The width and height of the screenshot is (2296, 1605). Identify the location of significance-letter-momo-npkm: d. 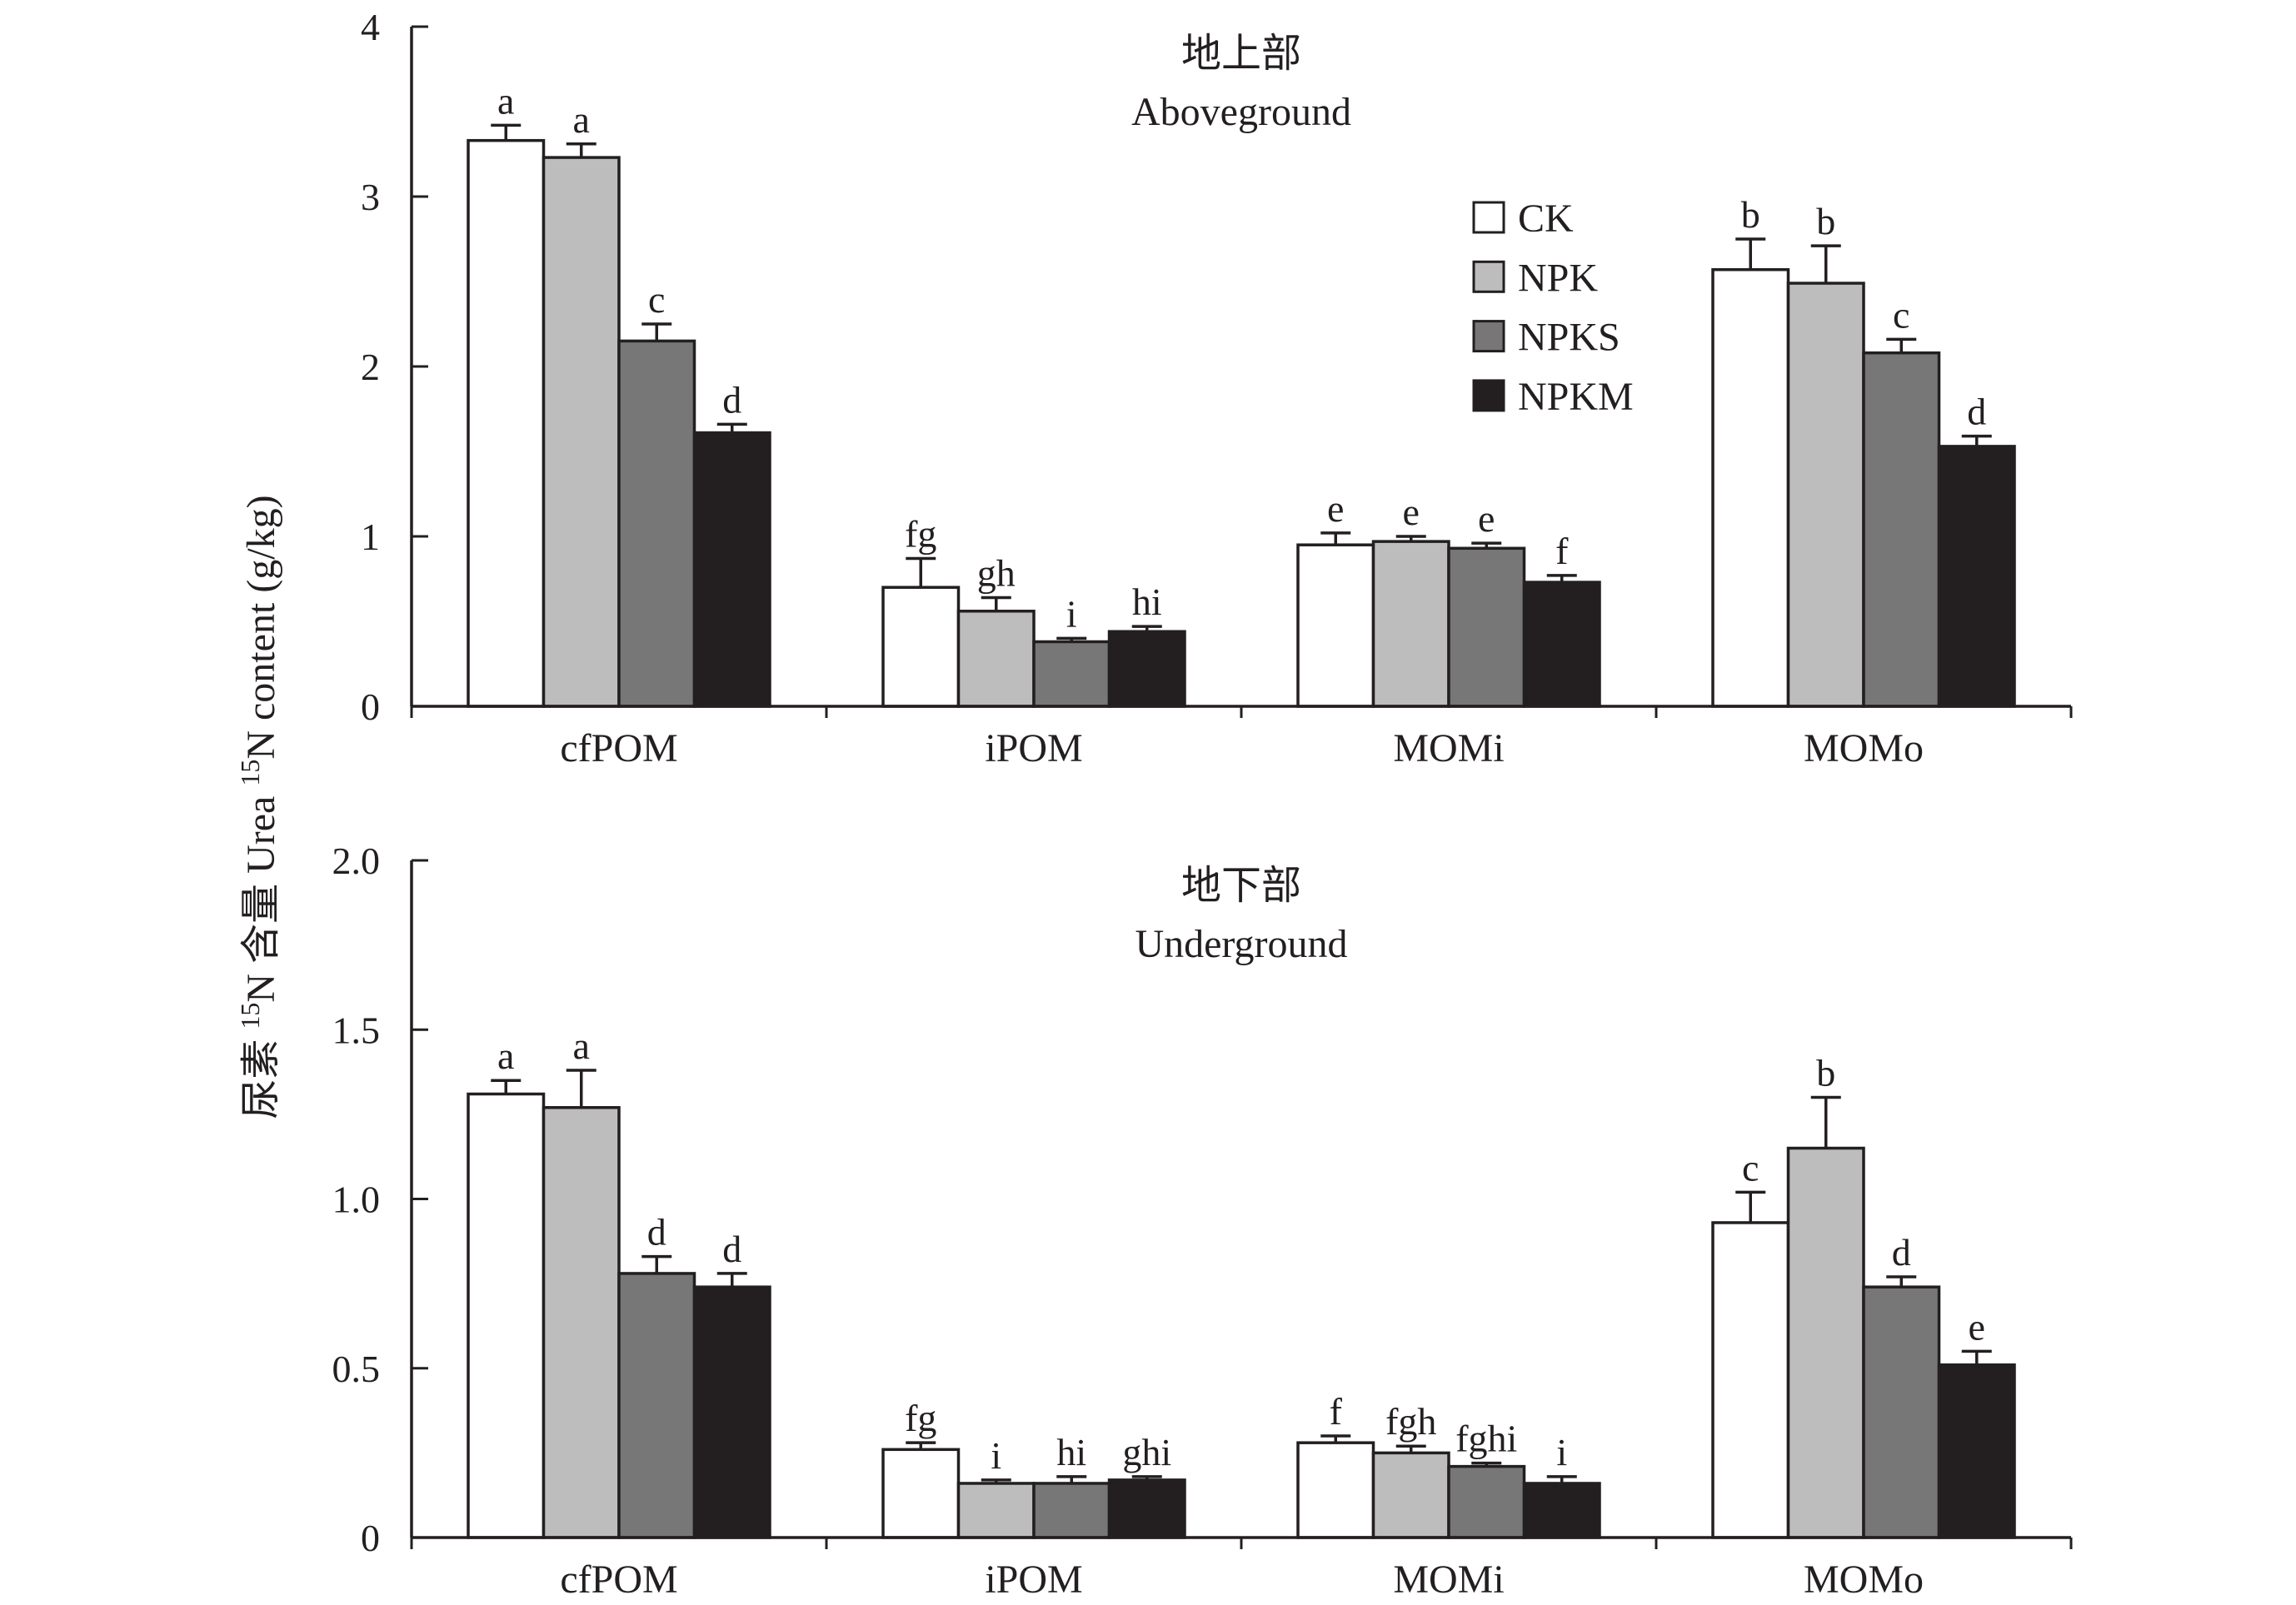
(1976, 412).